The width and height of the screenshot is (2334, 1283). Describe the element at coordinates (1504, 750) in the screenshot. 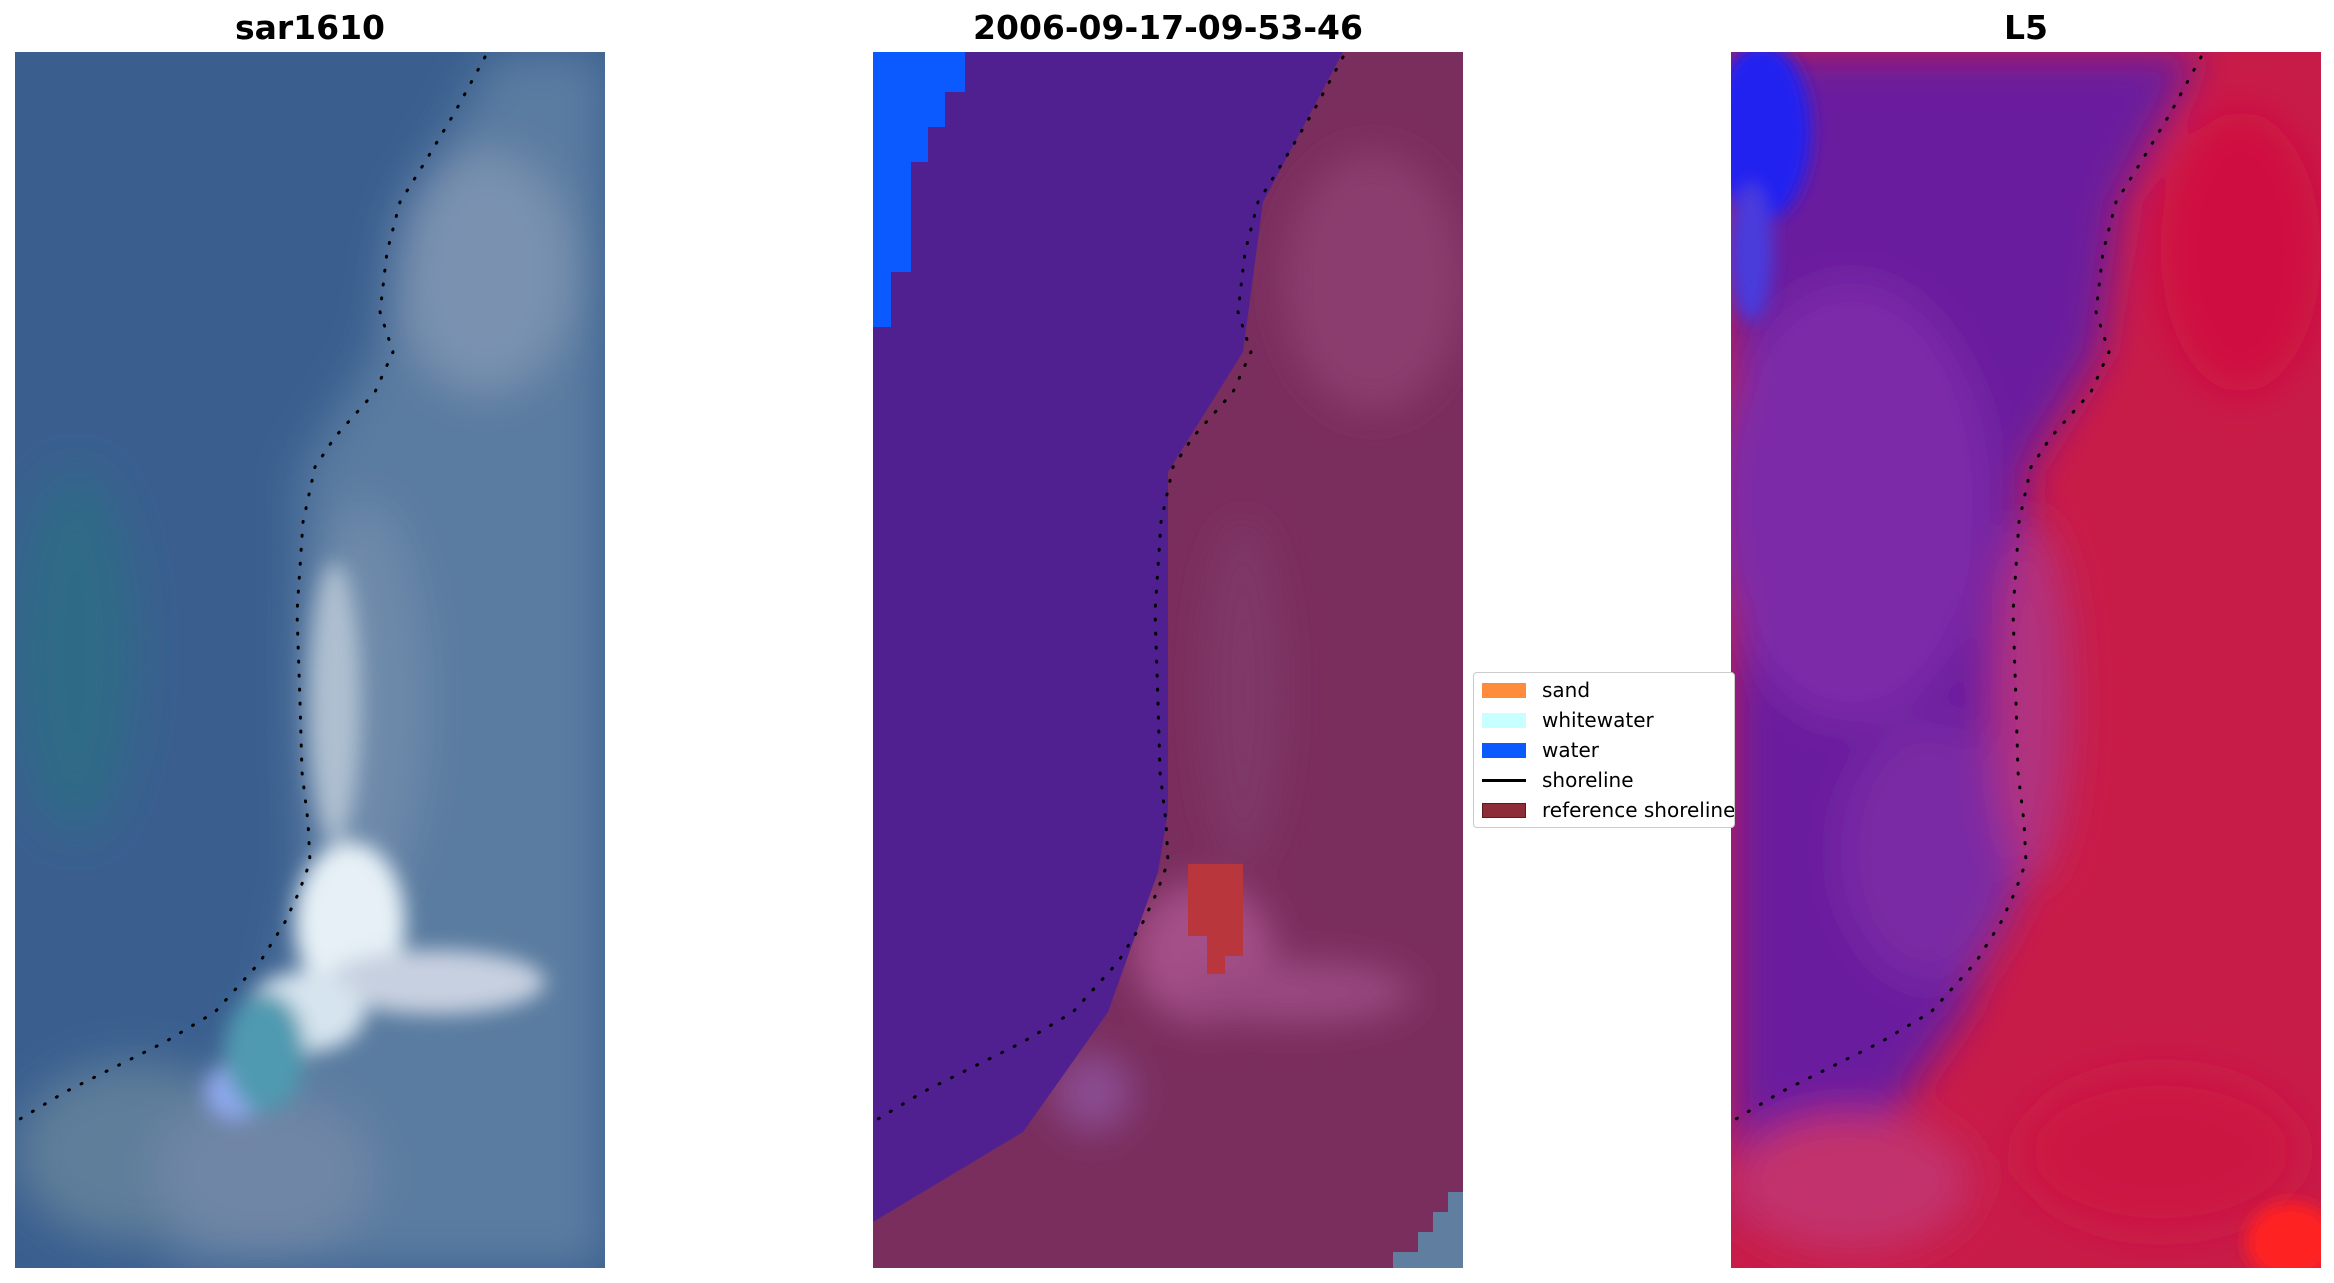

I see `water-swatch` at that location.